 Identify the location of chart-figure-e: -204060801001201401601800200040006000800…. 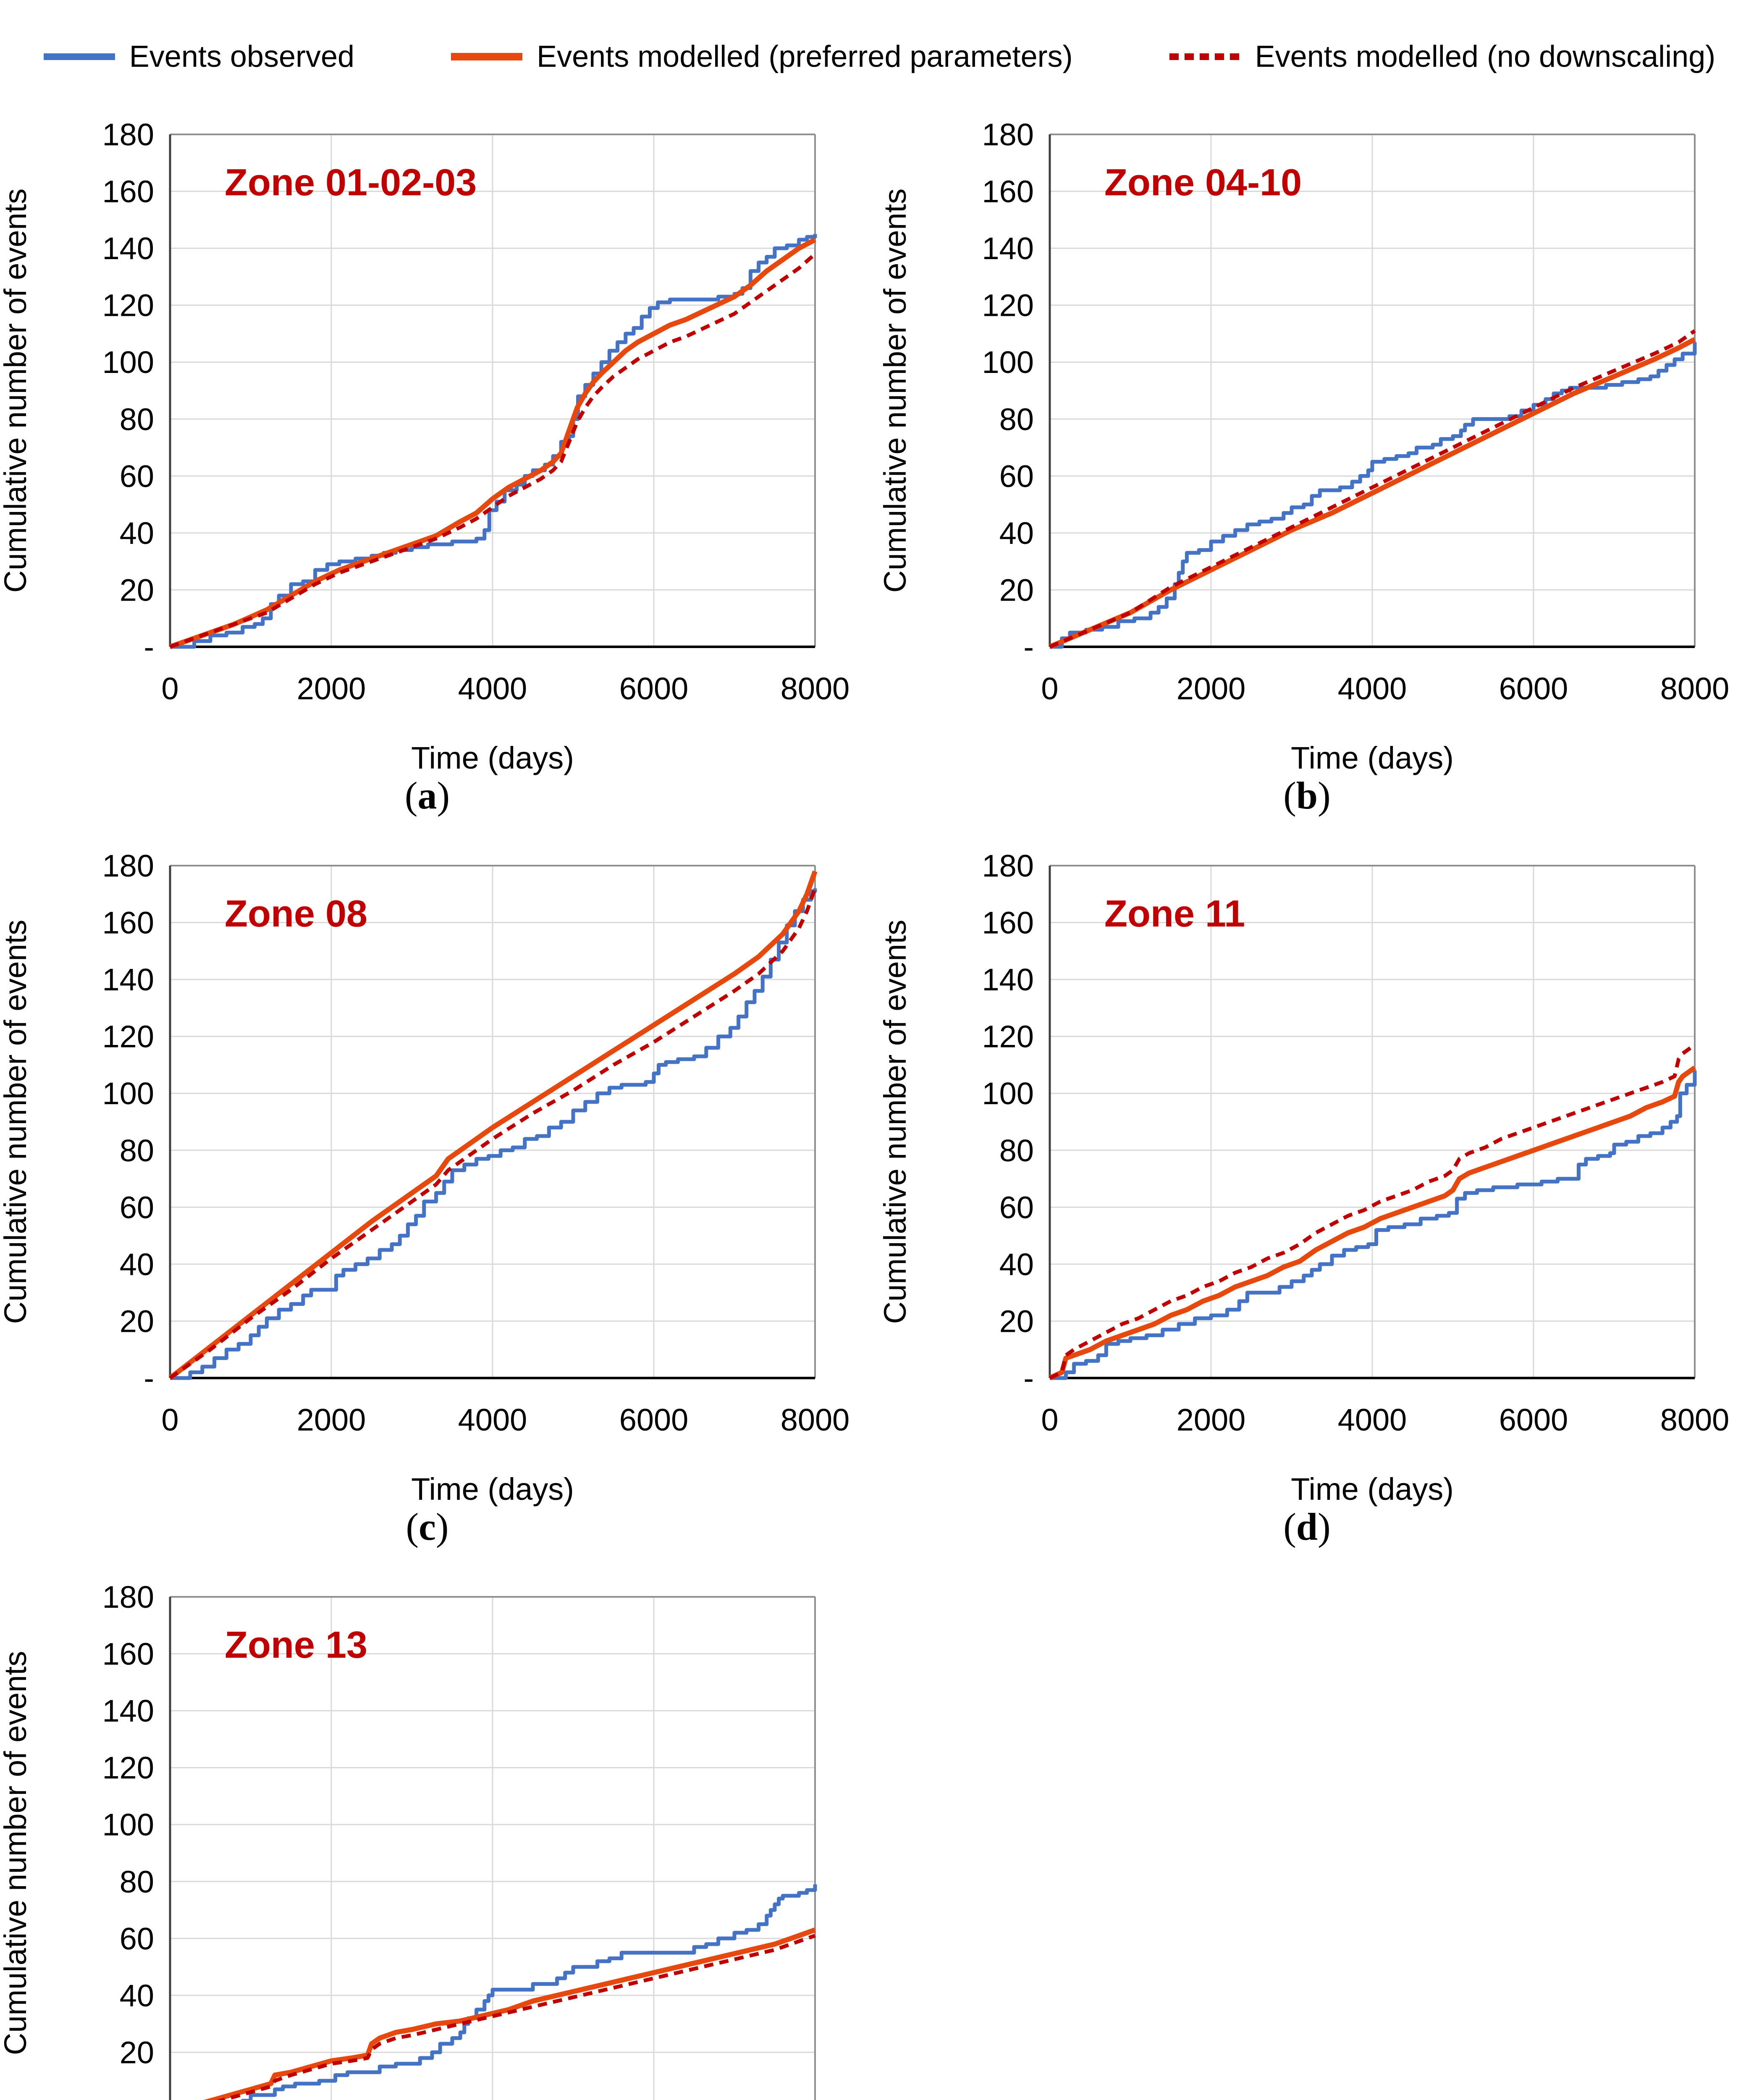
(440, 1836).